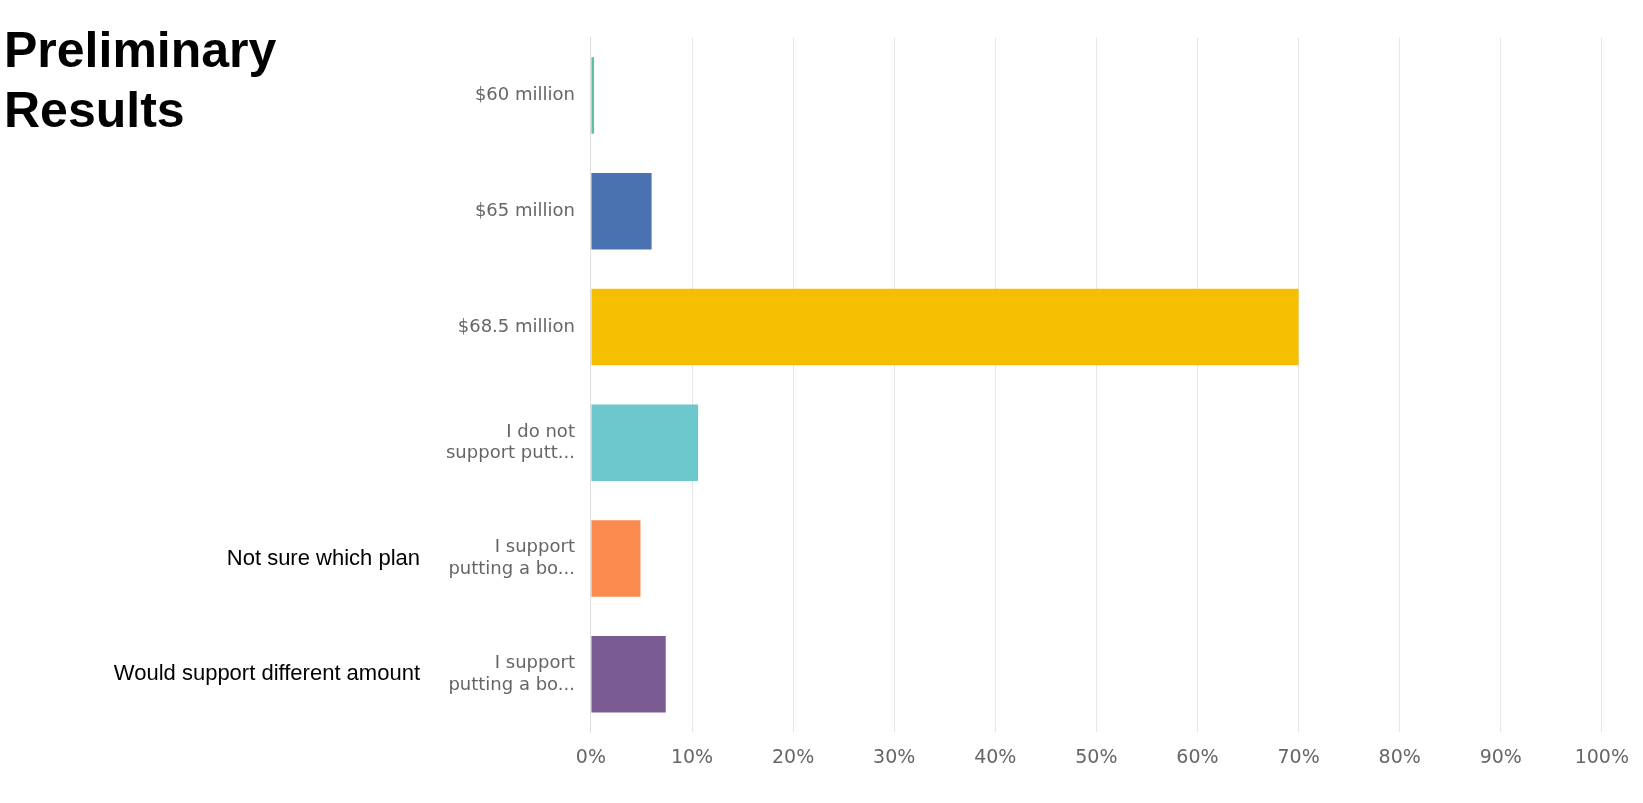 Image resolution: width=1643 pixels, height=803 pixels. I want to click on x-tick-label: 0%, so click(591, 755).